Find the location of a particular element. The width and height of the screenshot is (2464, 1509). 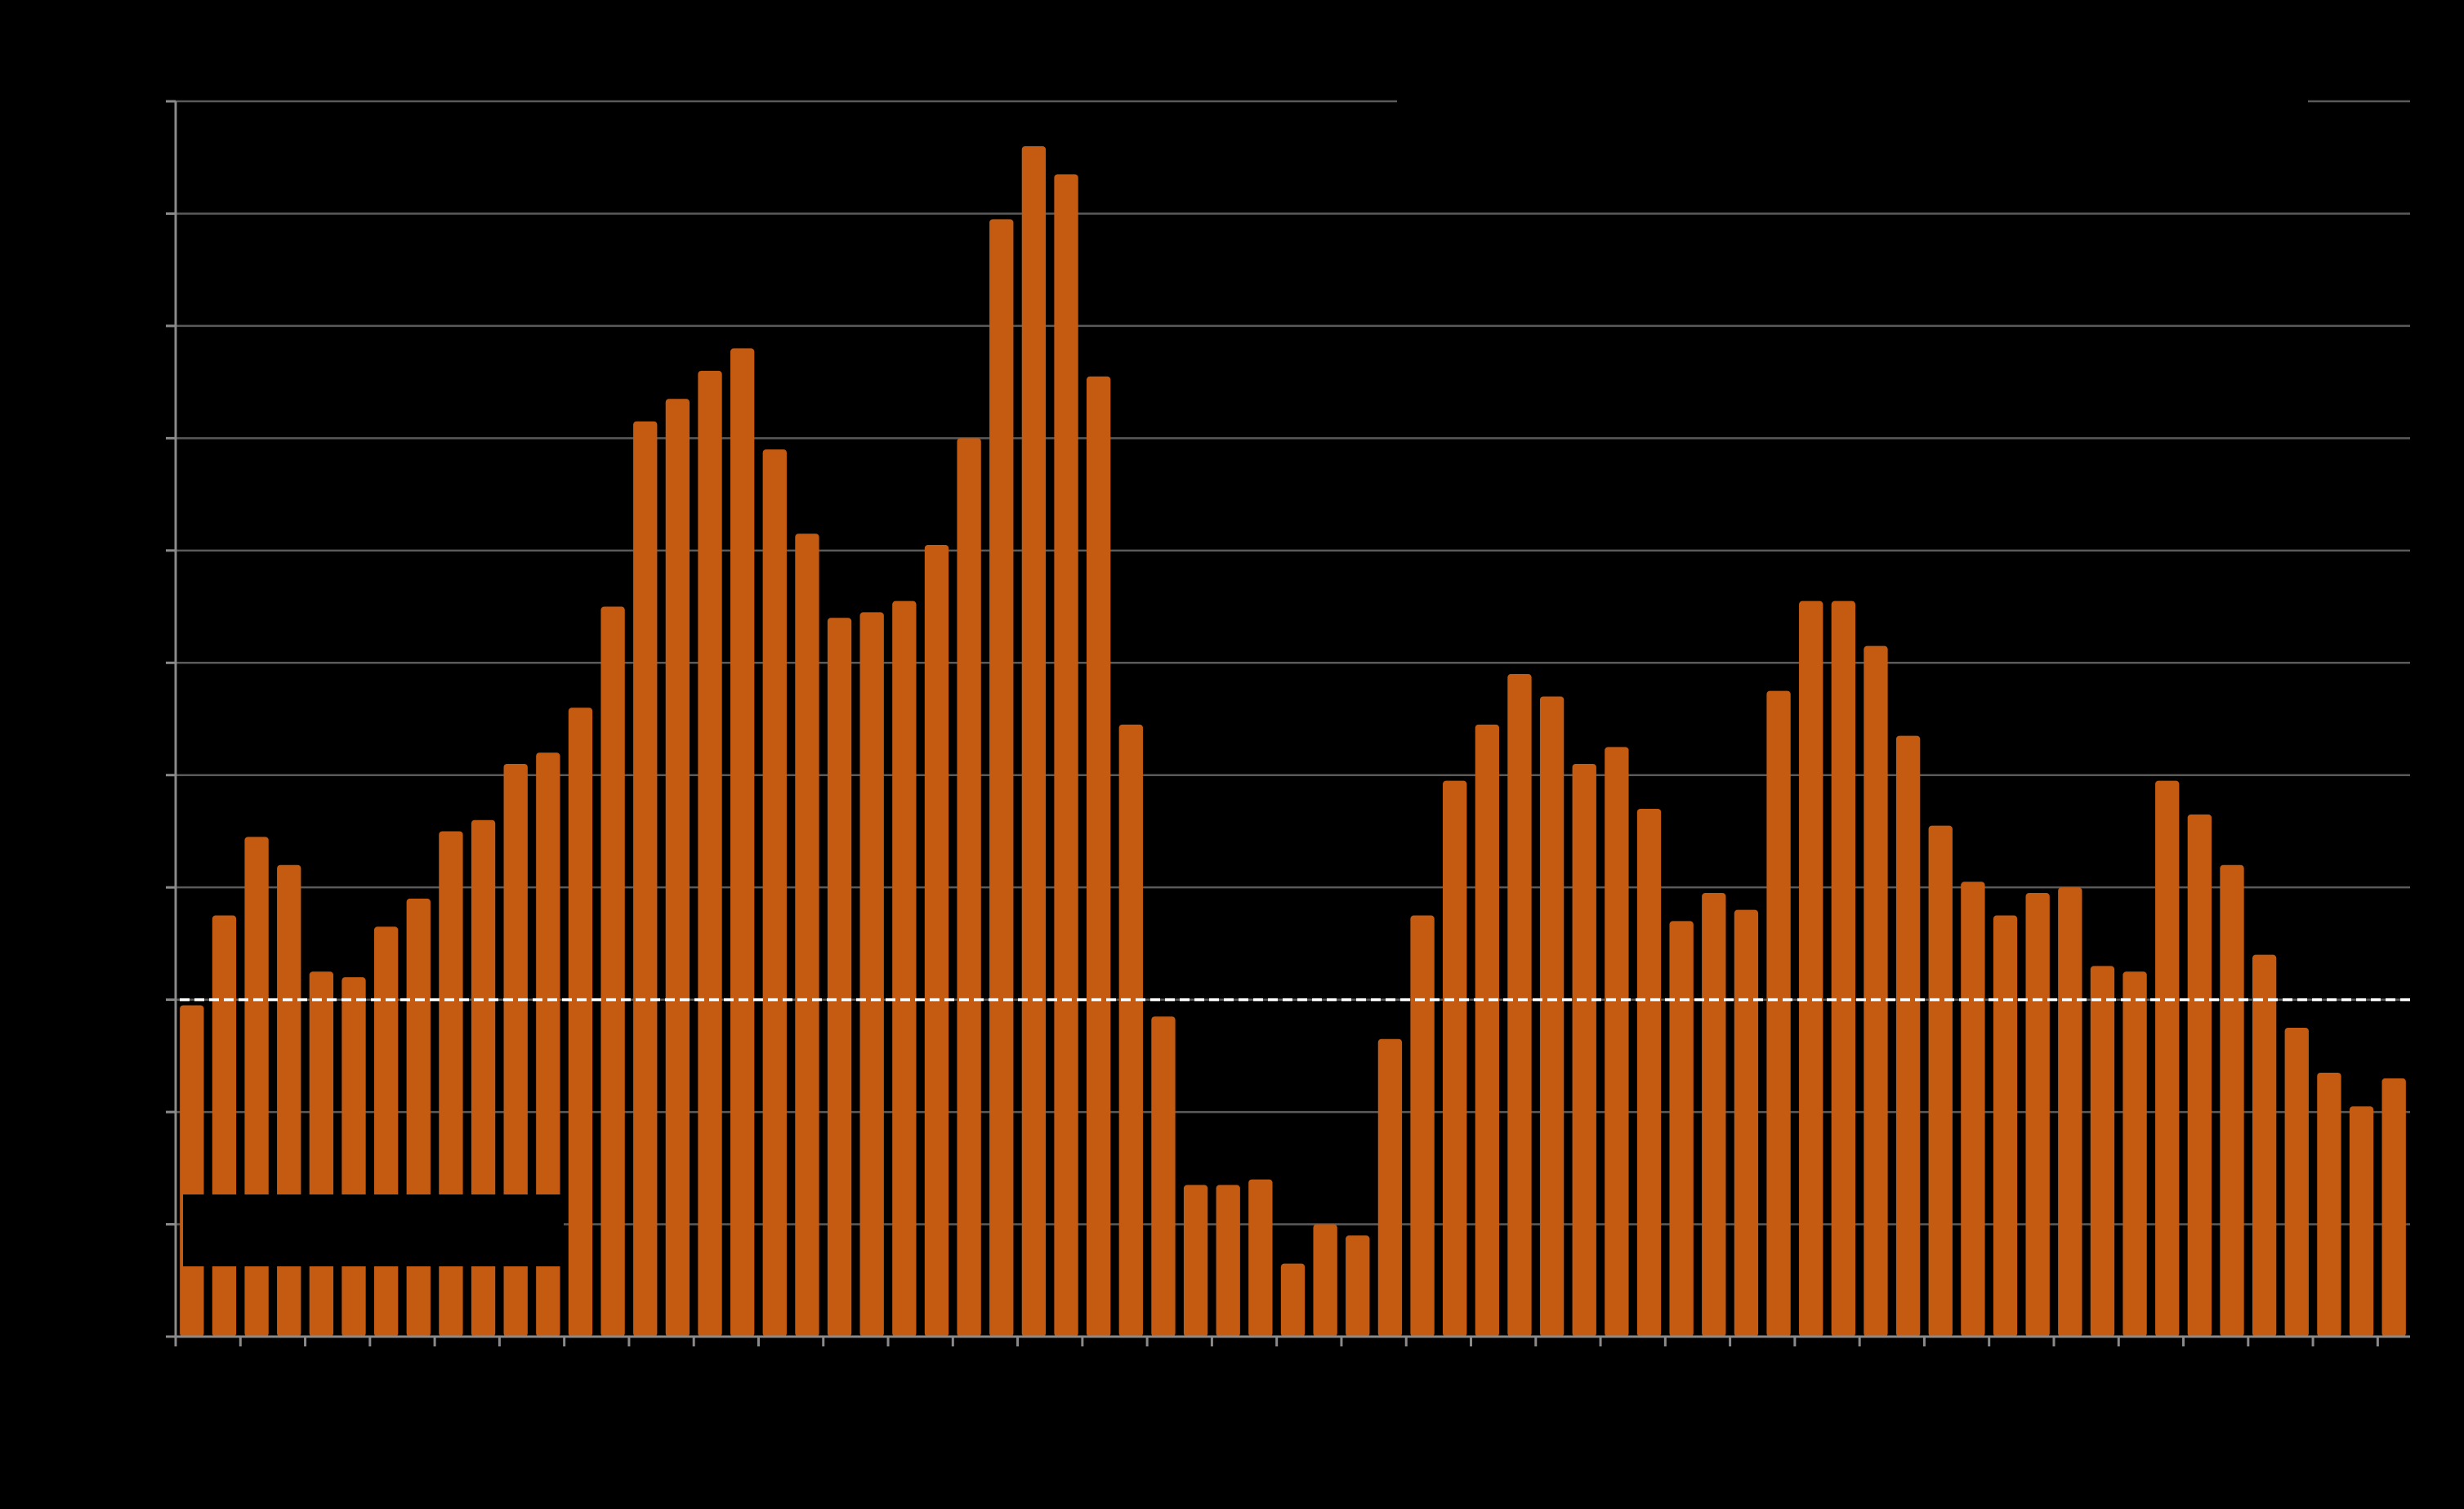

legend-box is located at coordinates (373, 1230).